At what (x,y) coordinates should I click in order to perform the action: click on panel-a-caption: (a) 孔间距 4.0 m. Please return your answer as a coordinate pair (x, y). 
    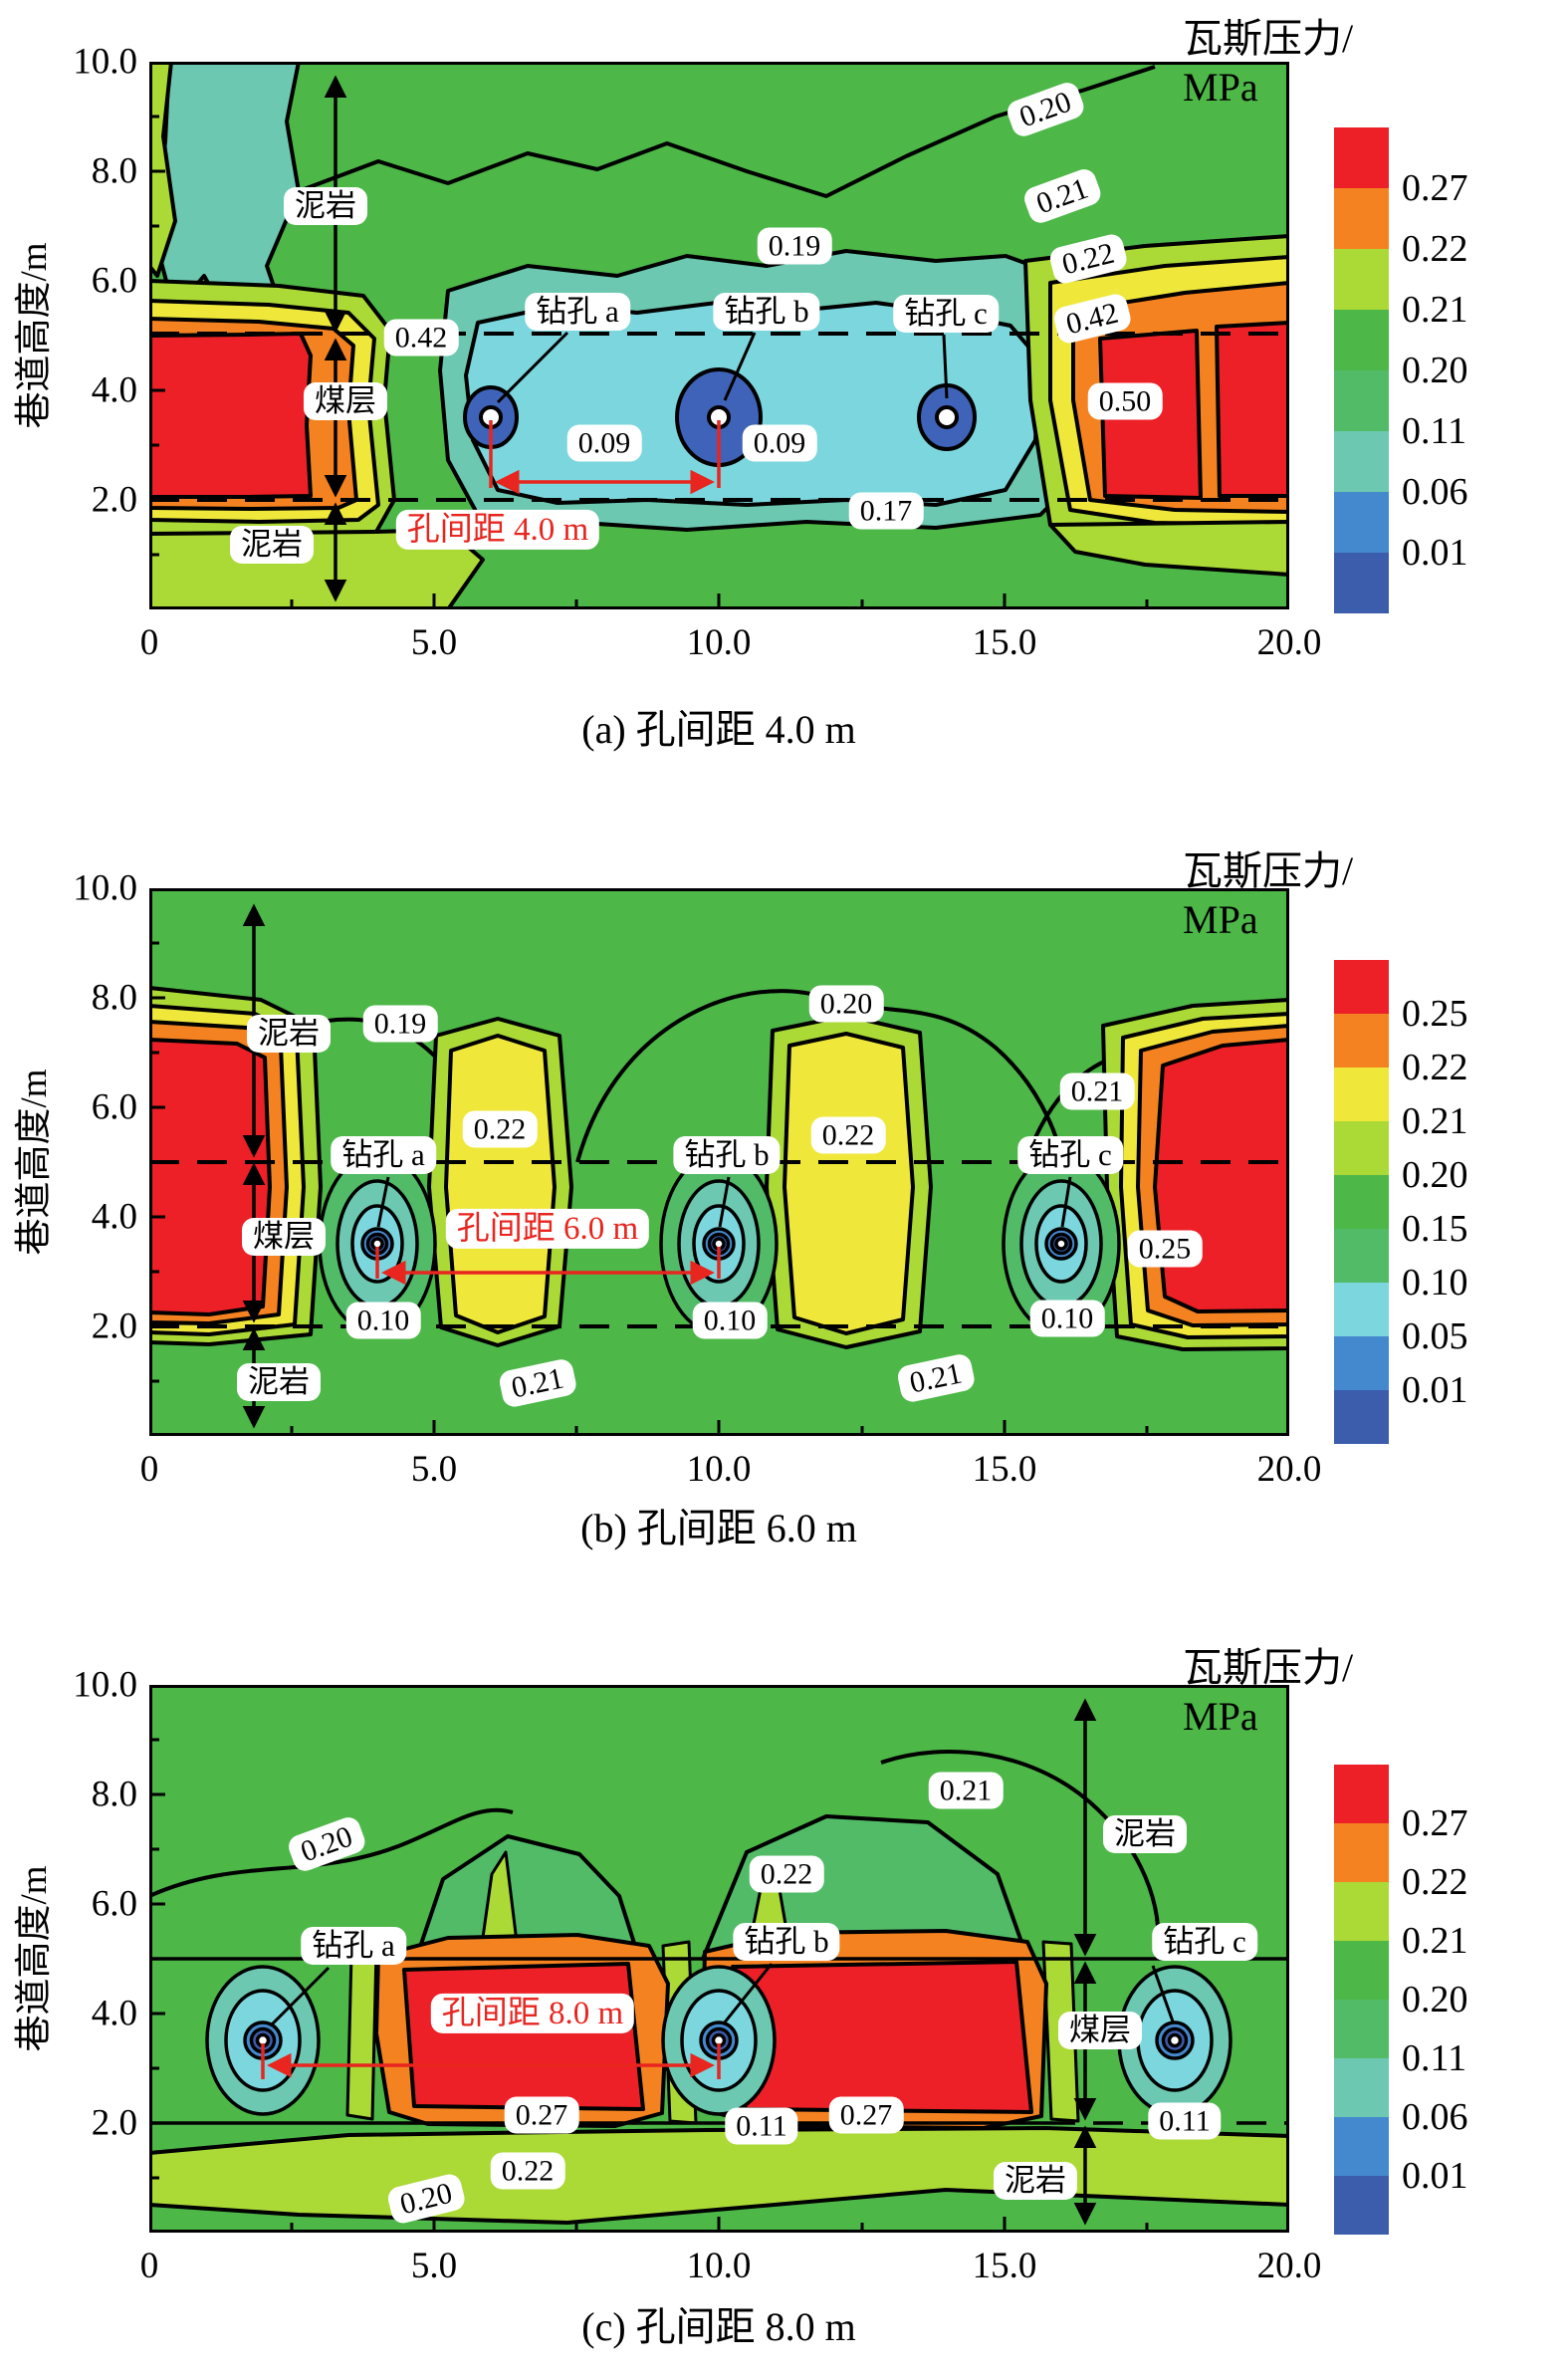
    Looking at the image, I should click on (718, 729).